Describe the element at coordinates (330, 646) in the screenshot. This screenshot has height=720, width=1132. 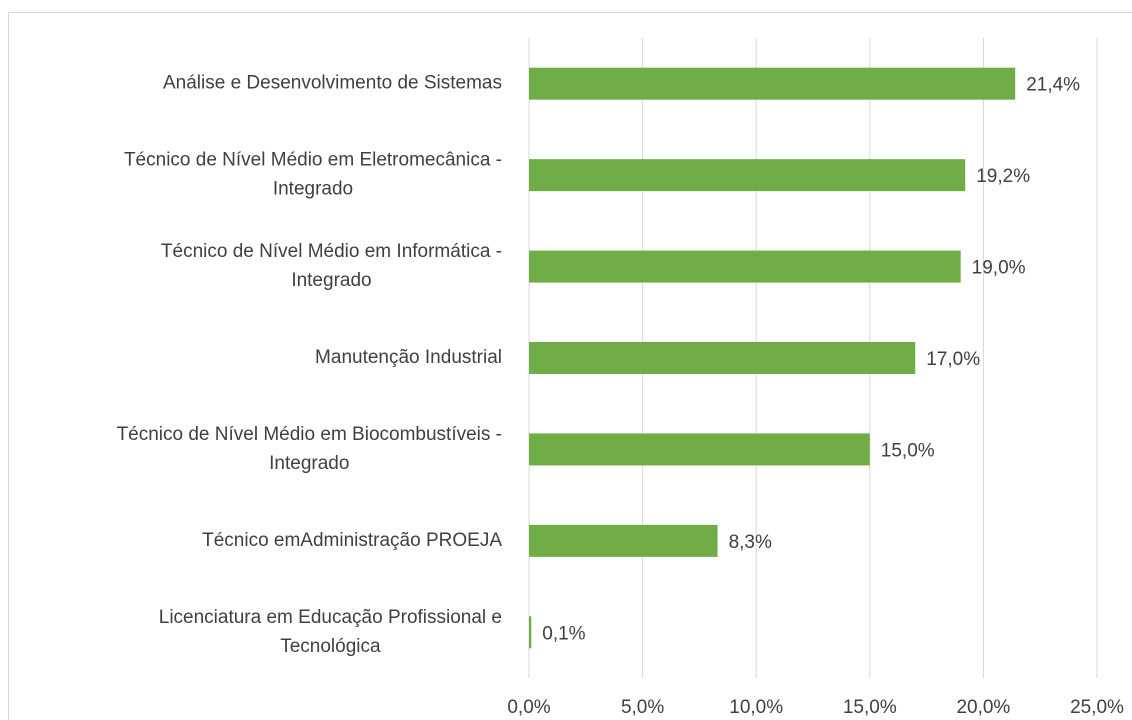
I see `y-tick-label: Tecnológica` at that location.